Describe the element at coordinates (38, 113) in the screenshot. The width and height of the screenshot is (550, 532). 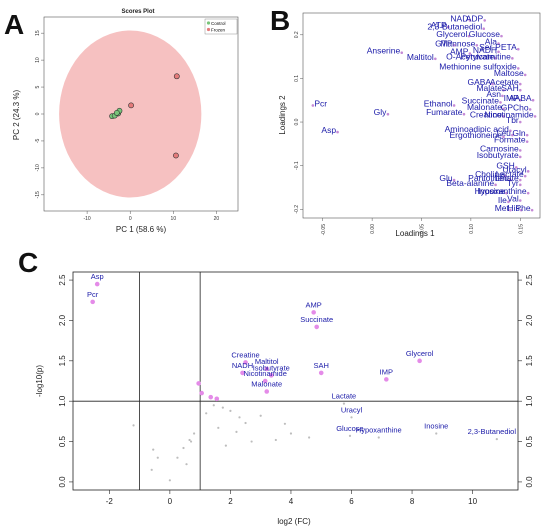
I see `scores-y-tick-label: 0` at that location.